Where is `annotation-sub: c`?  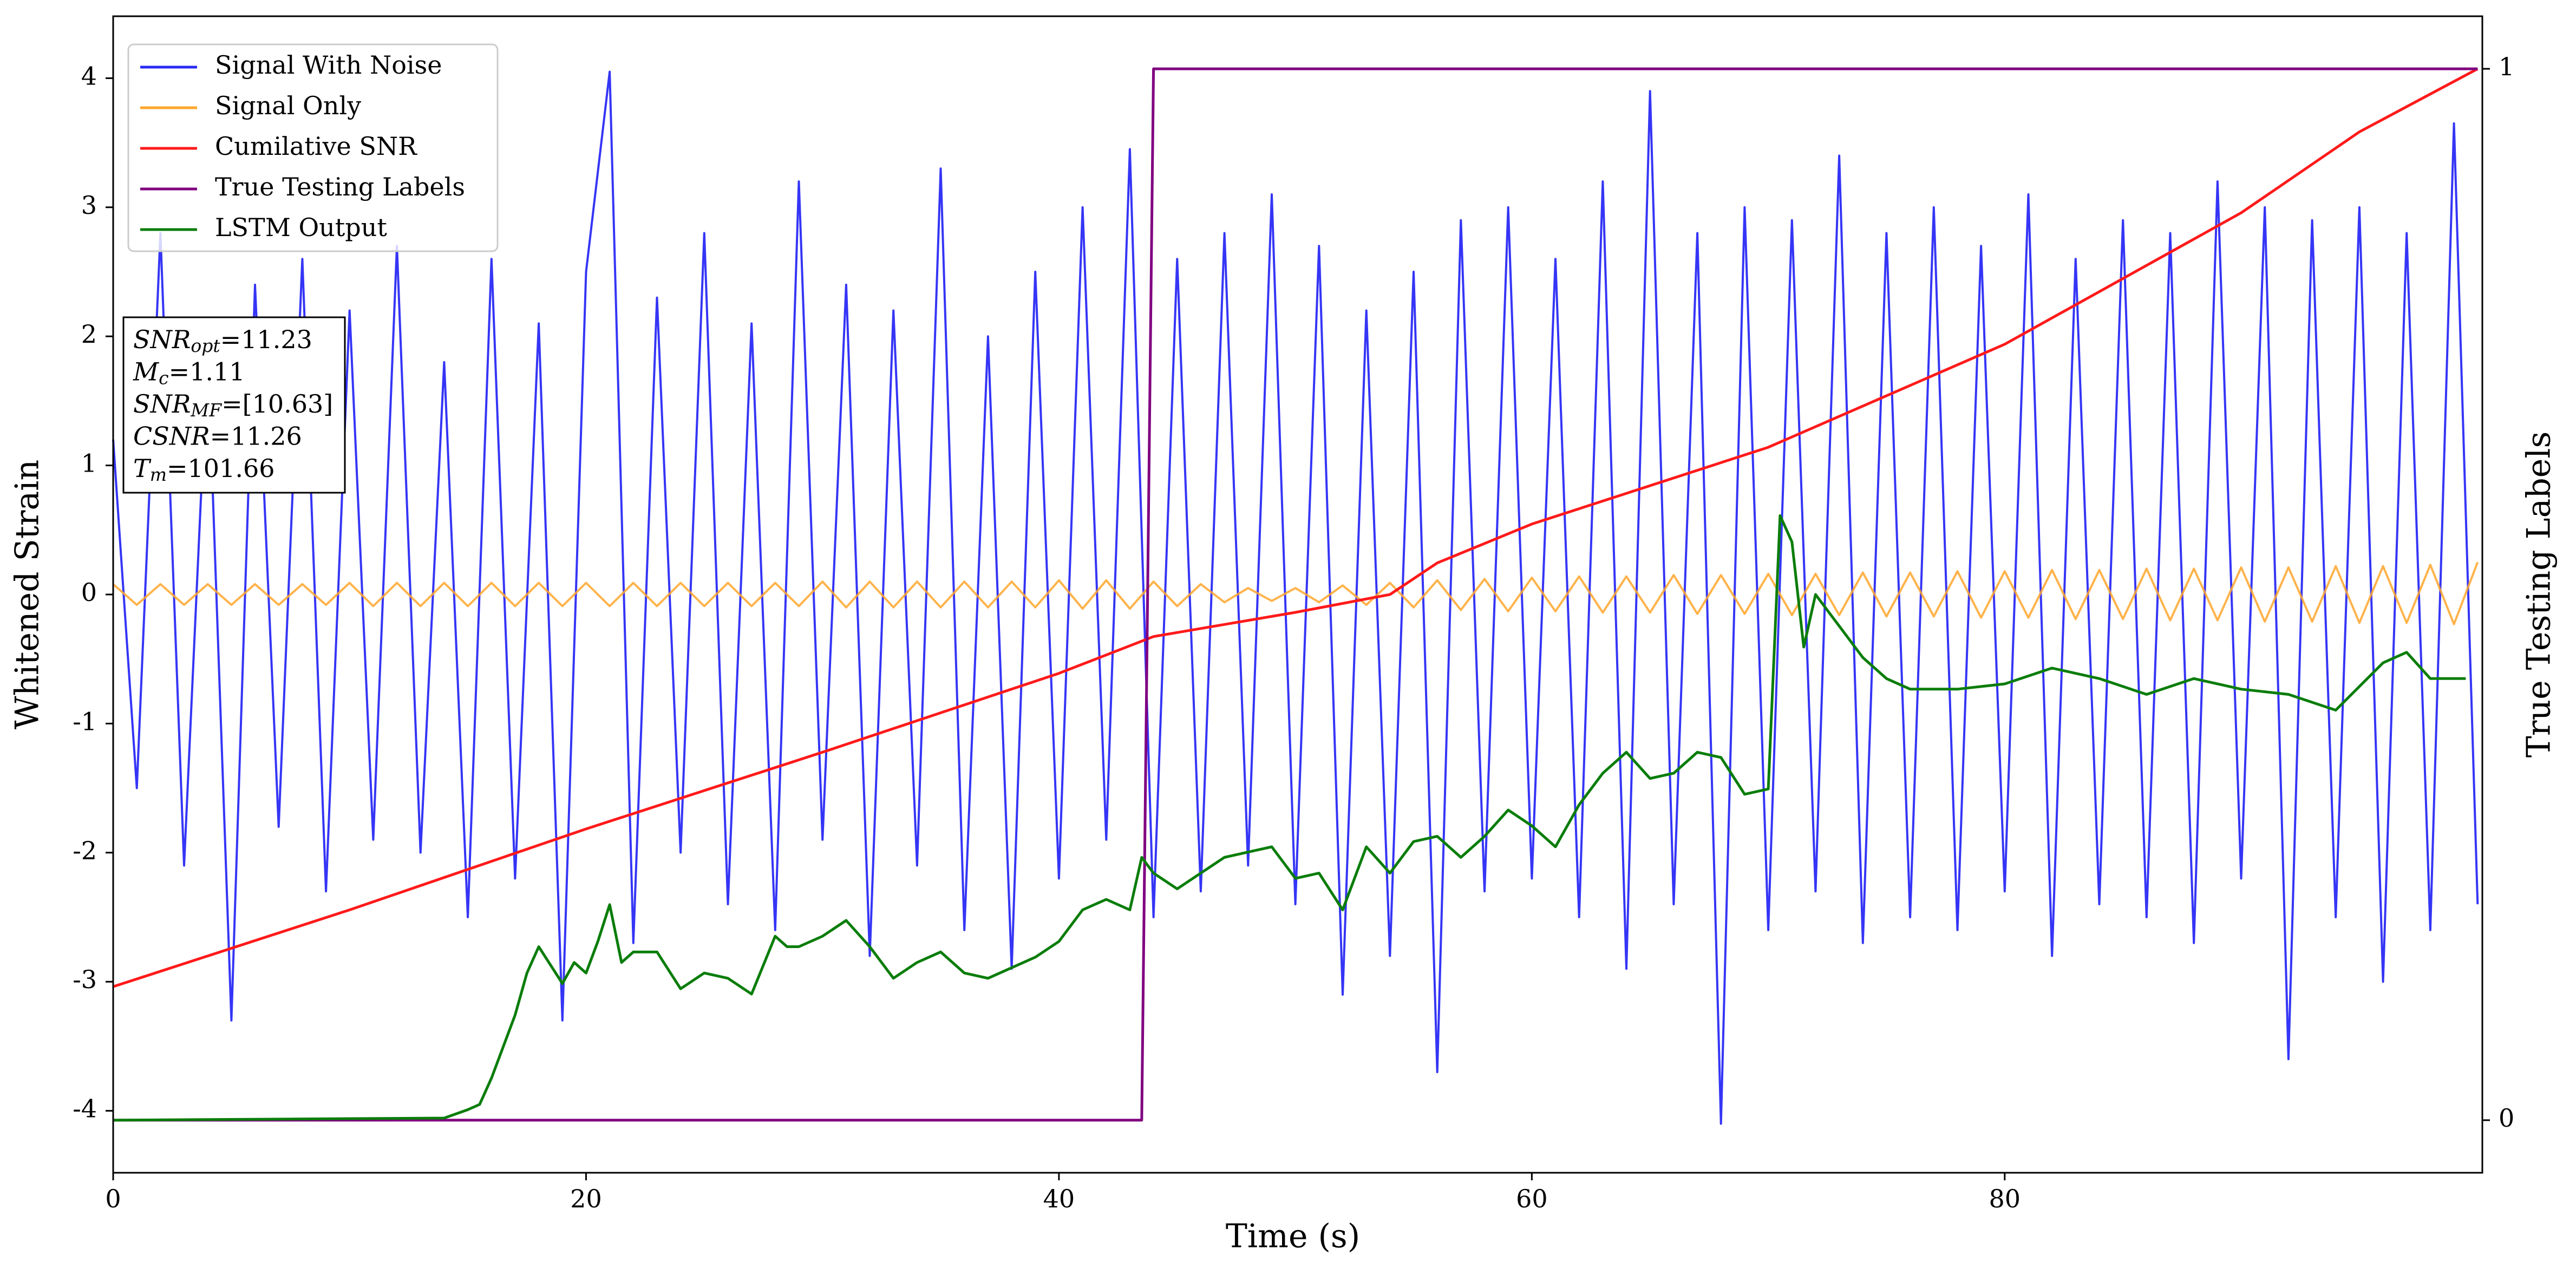 annotation-sub: c is located at coordinates (163, 377).